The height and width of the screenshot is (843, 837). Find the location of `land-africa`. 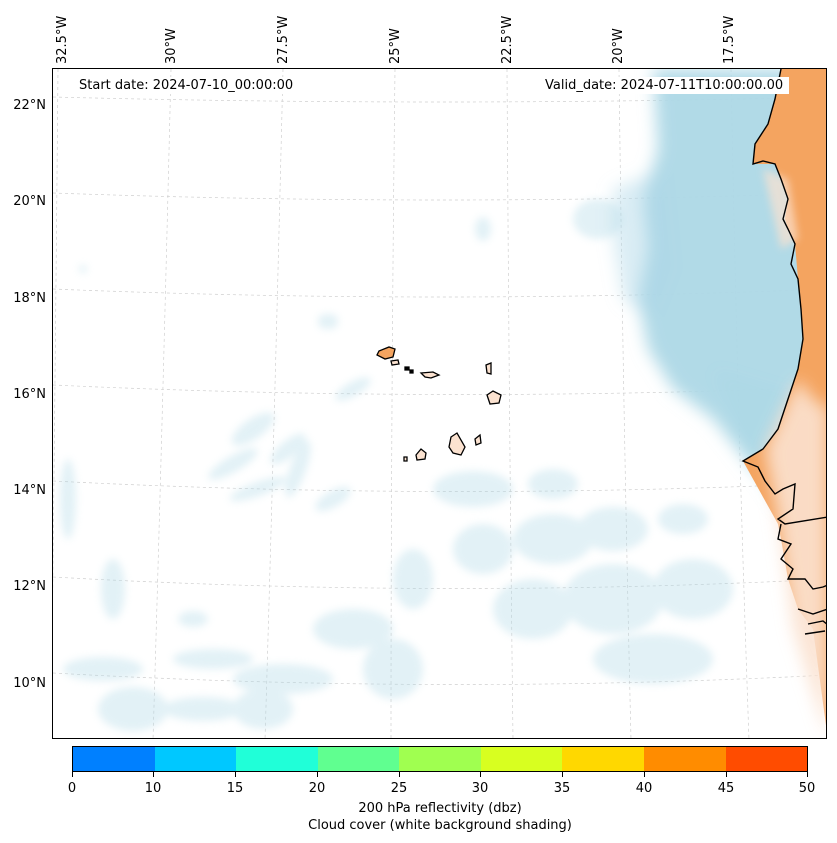

land-africa is located at coordinates (784, 401).